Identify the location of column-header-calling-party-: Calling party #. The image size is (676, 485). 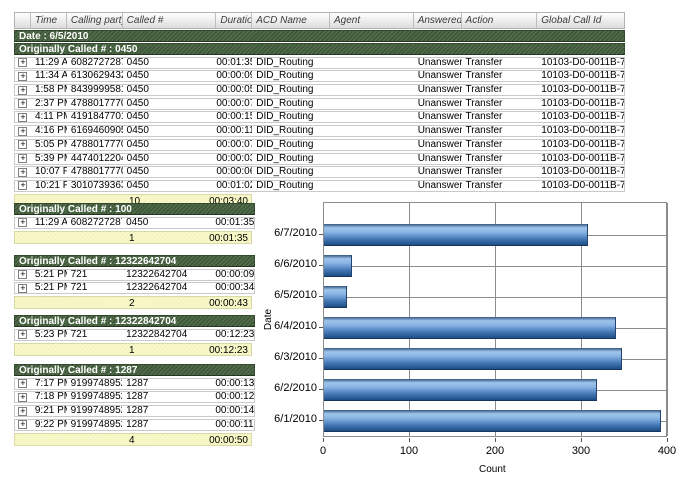
(95, 20).